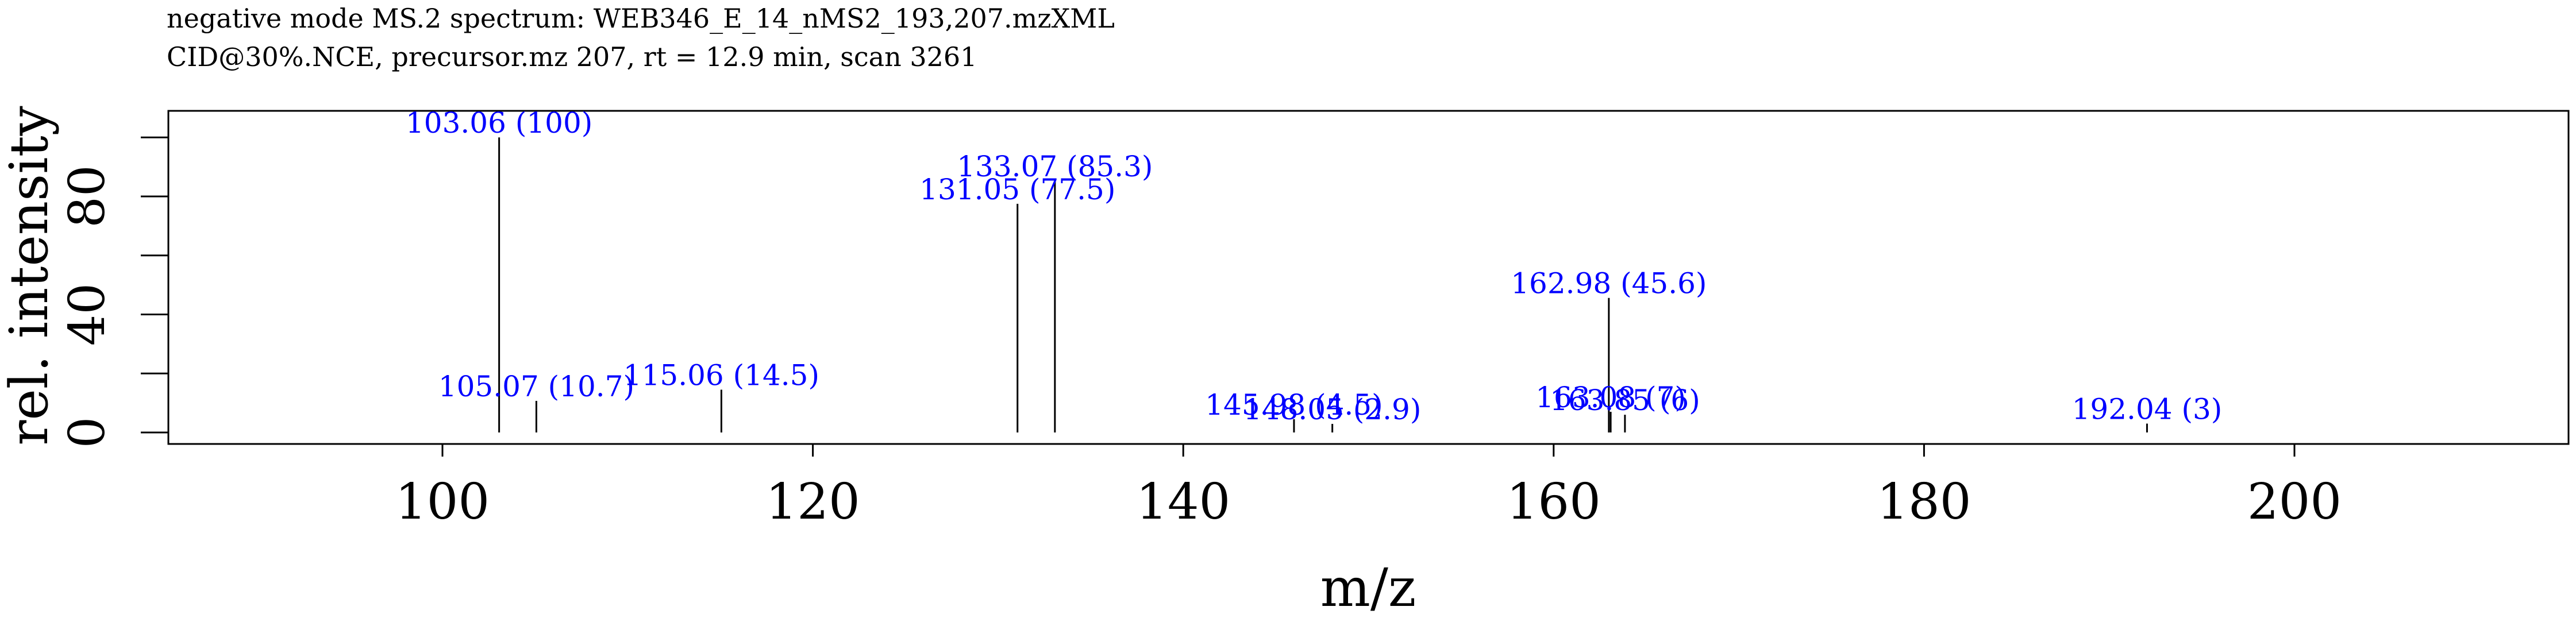 The height and width of the screenshot is (622, 2576). I want to click on x-axis-label: m/z, so click(1368, 588).